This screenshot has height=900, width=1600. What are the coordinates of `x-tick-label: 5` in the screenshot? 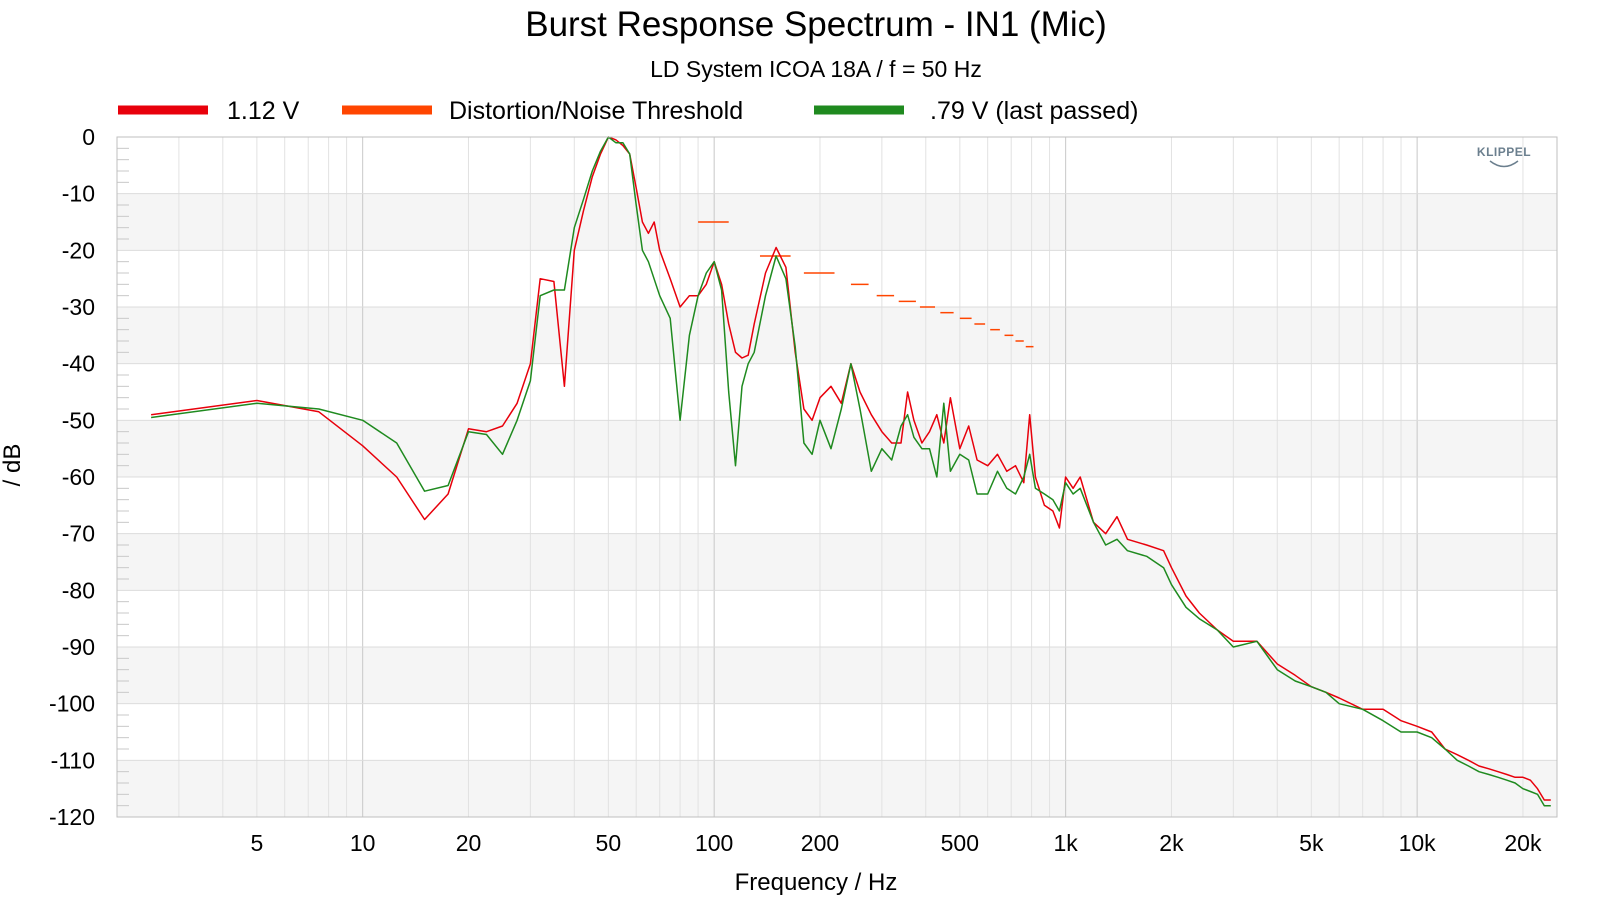 It's located at (256, 843).